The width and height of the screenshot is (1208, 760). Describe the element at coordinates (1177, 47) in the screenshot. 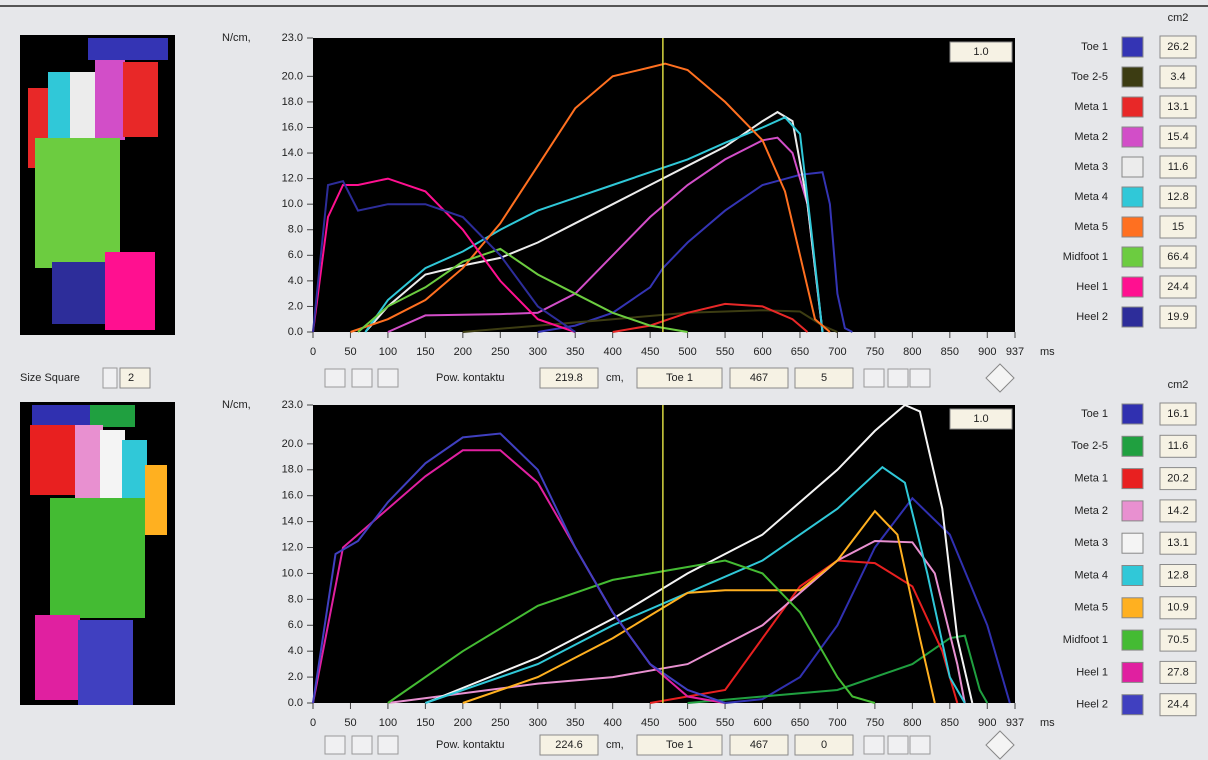

I see `area-value: 26.2` at that location.